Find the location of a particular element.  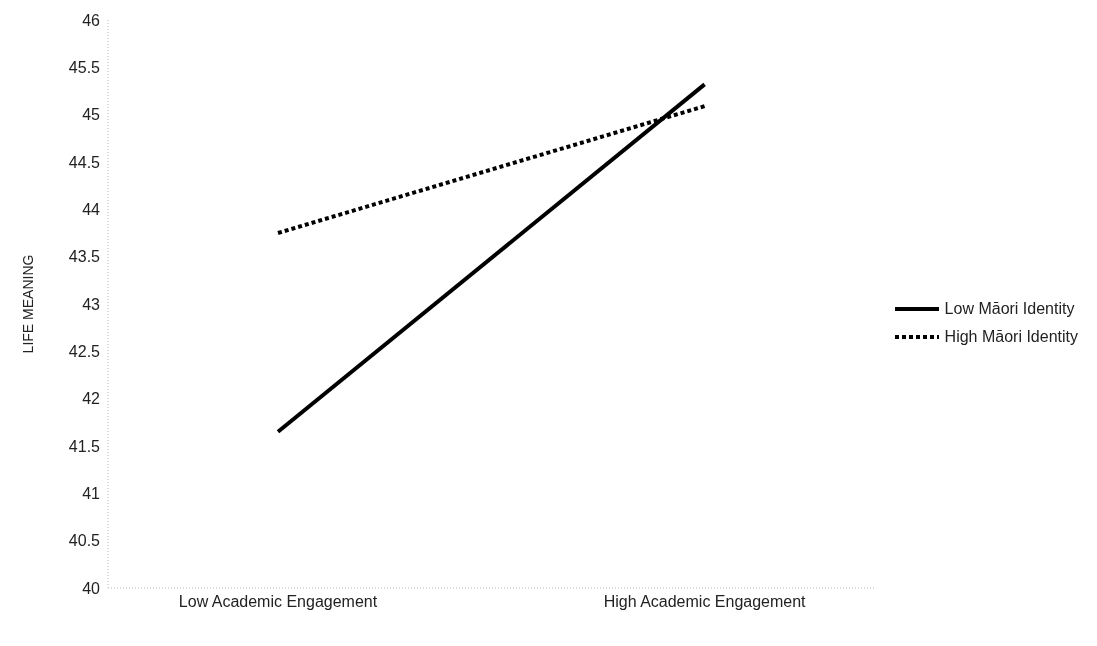

y-tick-label: 45.5 is located at coordinates (84, 68).